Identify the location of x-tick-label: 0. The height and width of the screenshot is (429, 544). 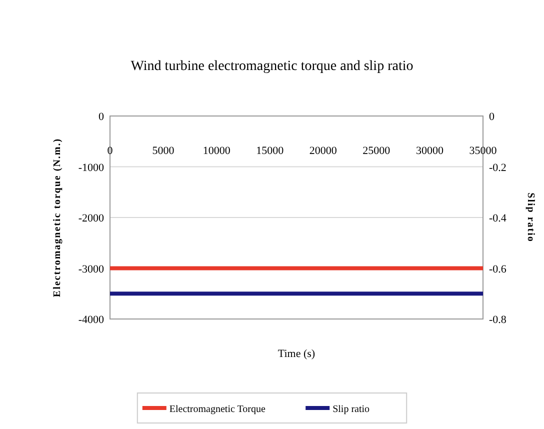
(110, 151).